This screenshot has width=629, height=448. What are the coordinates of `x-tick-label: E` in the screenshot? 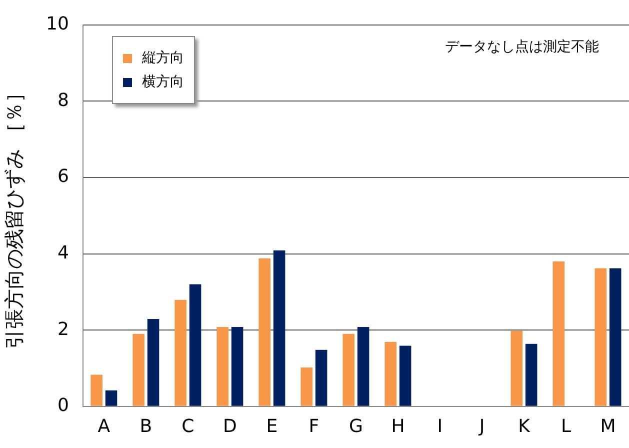 It's located at (272, 426).